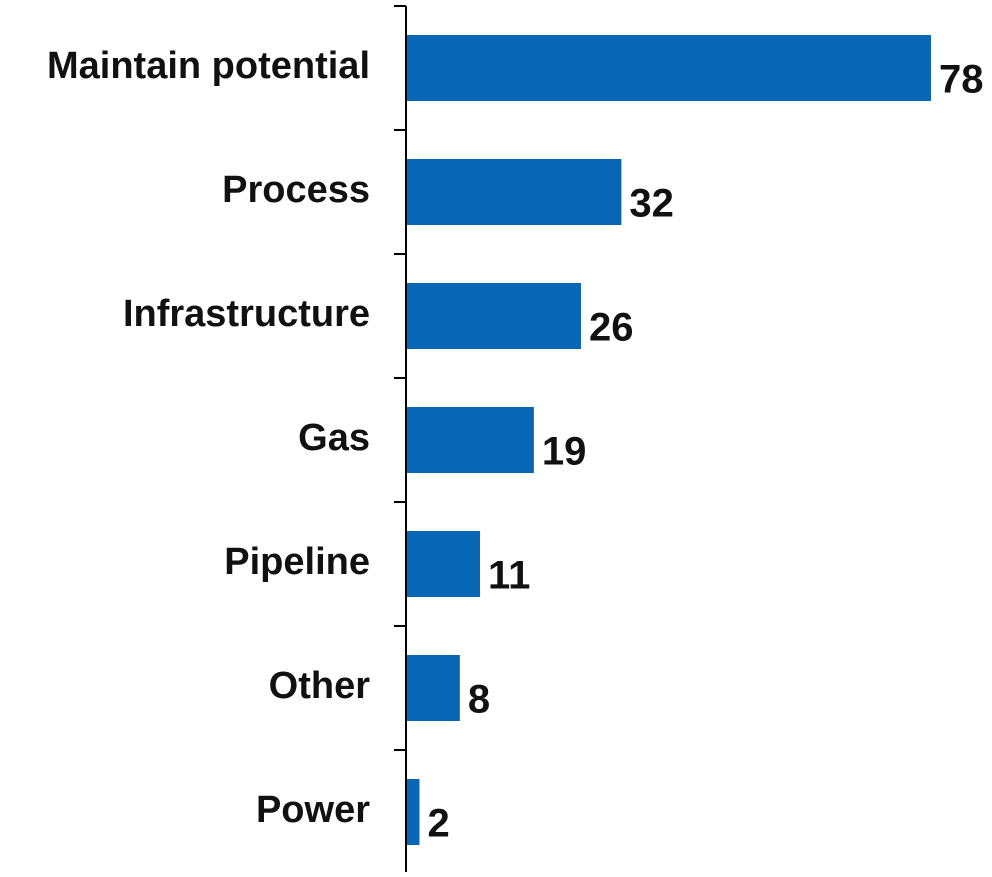 The width and height of the screenshot is (992, 877). What do you see at coordinates (438, 824) in the screenshot?
I see `value-label: 2` at bounding box center [438, 824].